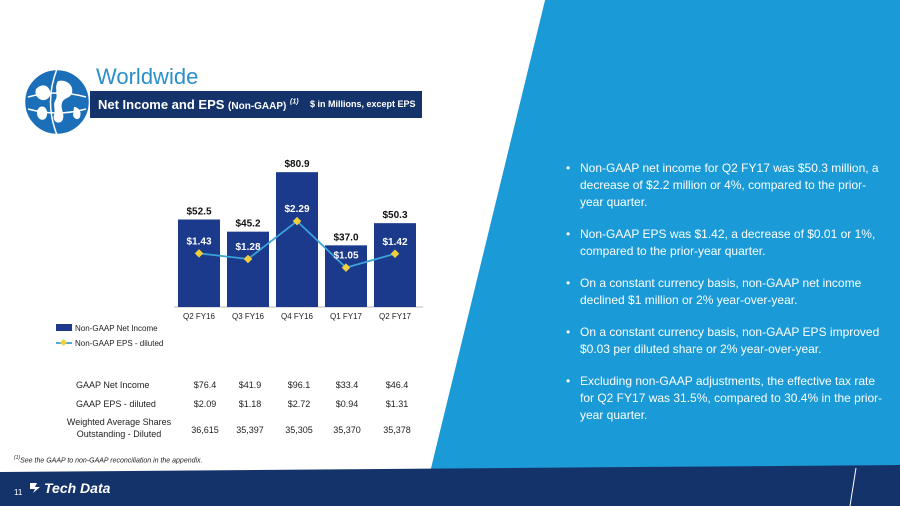 Image resolution: width=900 pixels, height=506 pixels. What do you see at coordinates (347, 404) in the screenshot?
I see `table-cell: $0.94` at bounding box center [347, 404].